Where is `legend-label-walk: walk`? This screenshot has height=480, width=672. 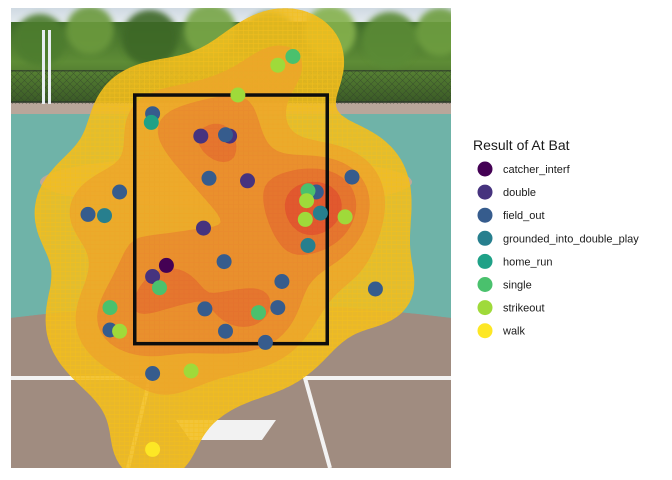
legend-label-walk: walk is located at coordinates (514, 332).